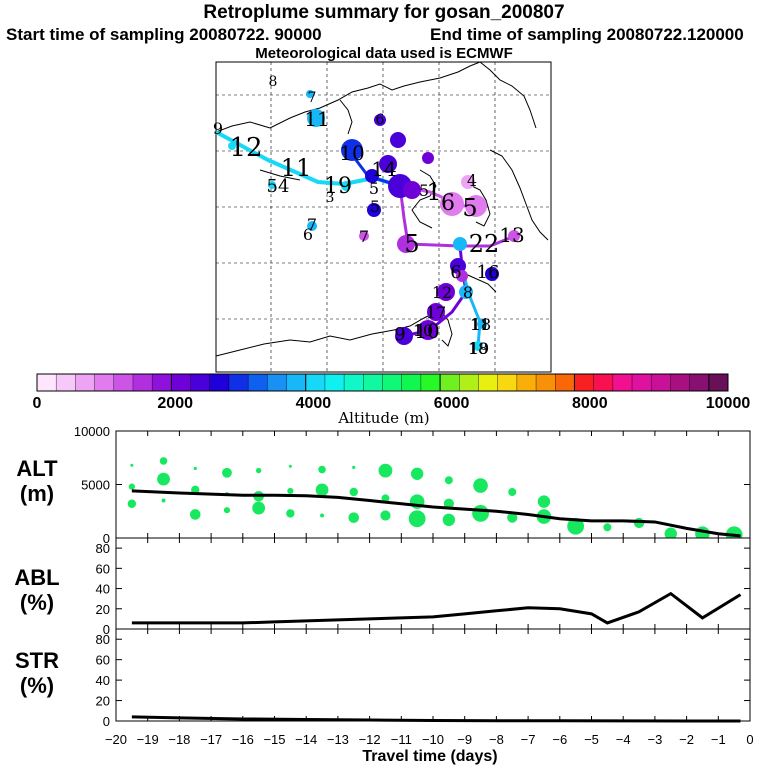 The width and height of the screenshot is (768, 768). I want to click on x-tick-label: −10, so click(433, 739).